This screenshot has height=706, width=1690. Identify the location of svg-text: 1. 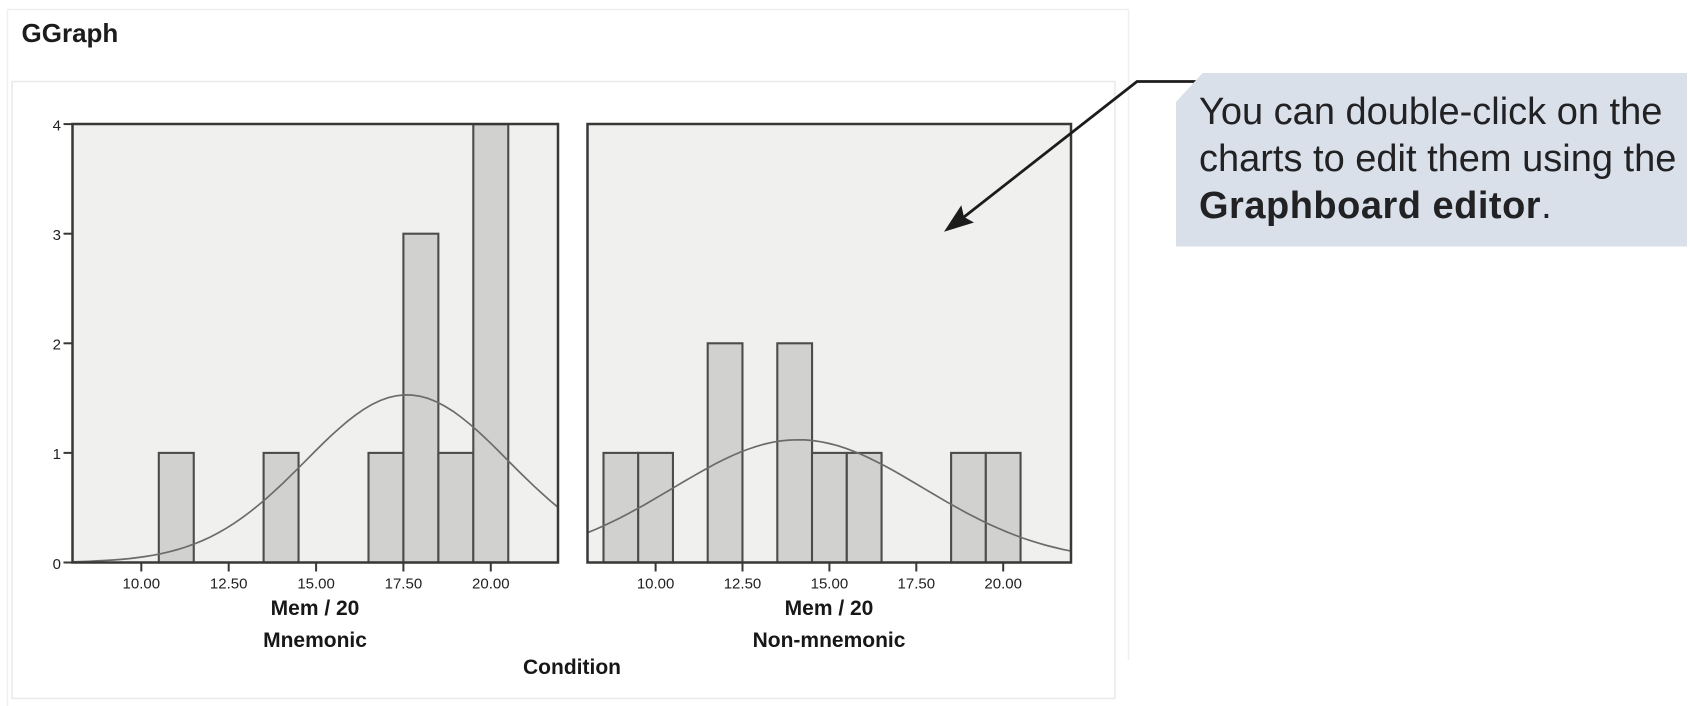
(57, 454).